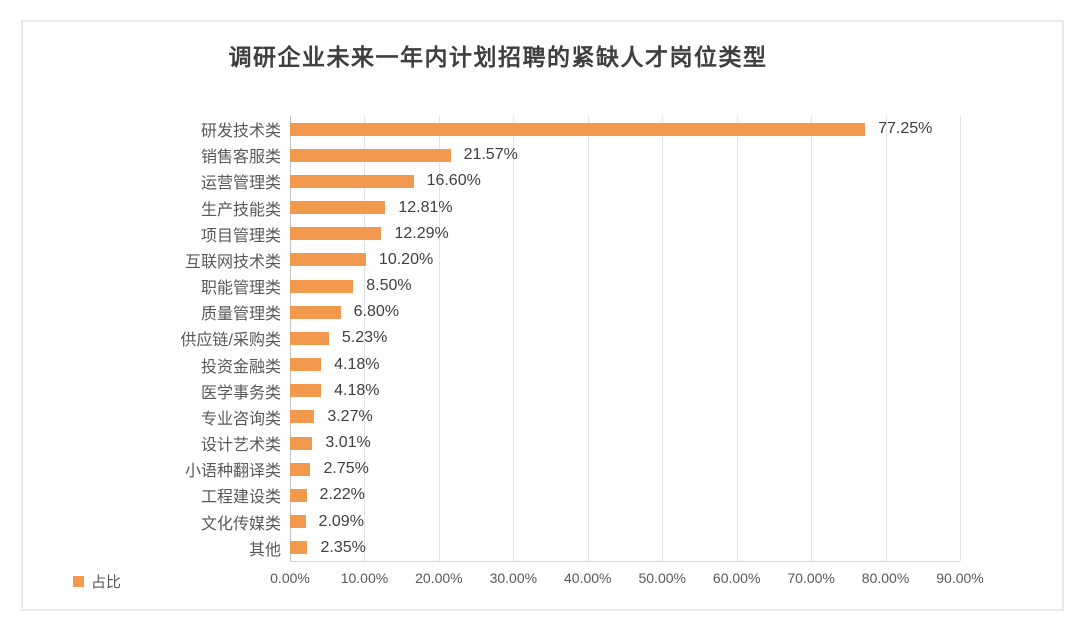 Image resolution: width=1080 pixels, height=638 pixels. I want to click on value-label: 77.25%, so click(905, 129).